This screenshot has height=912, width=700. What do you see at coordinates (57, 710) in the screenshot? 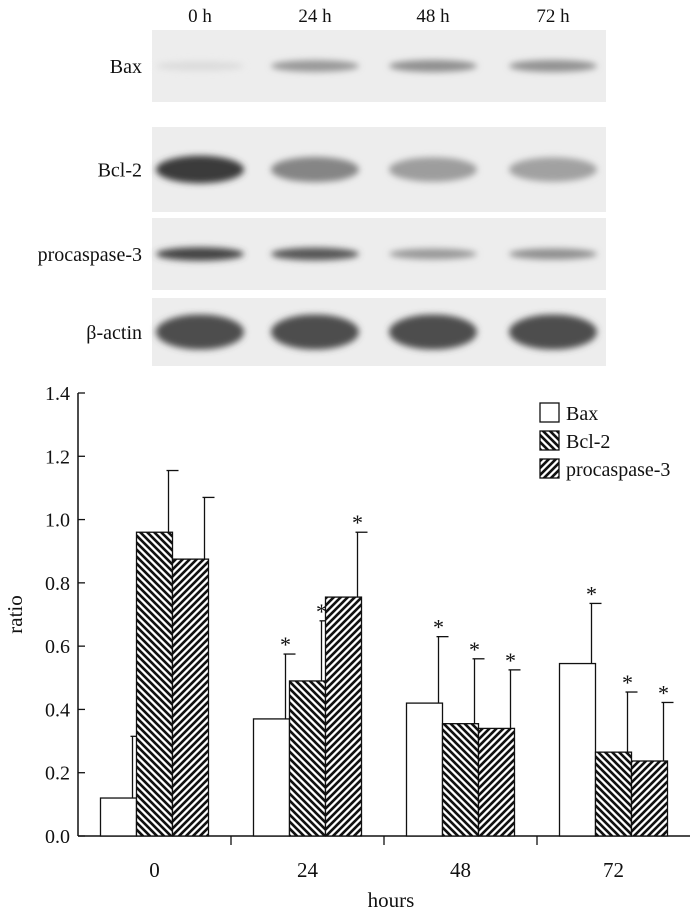
I see `y-tick-label: 0.4` at bounding box center [57, 710].